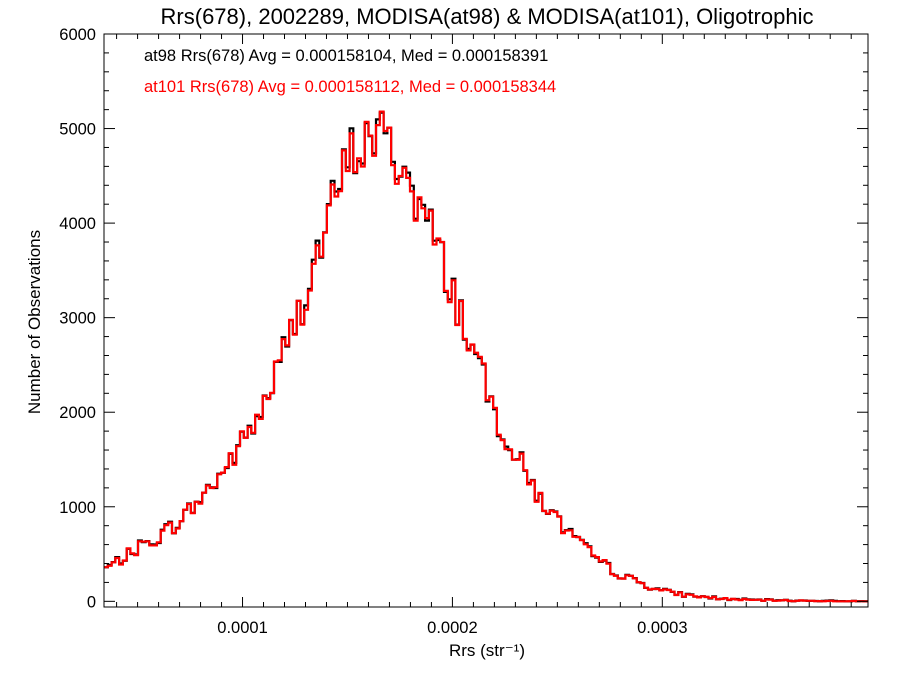 The width and height of the screenshot is (900, 675). I want to click on y-tick-label: 6000, so click(77, 35).